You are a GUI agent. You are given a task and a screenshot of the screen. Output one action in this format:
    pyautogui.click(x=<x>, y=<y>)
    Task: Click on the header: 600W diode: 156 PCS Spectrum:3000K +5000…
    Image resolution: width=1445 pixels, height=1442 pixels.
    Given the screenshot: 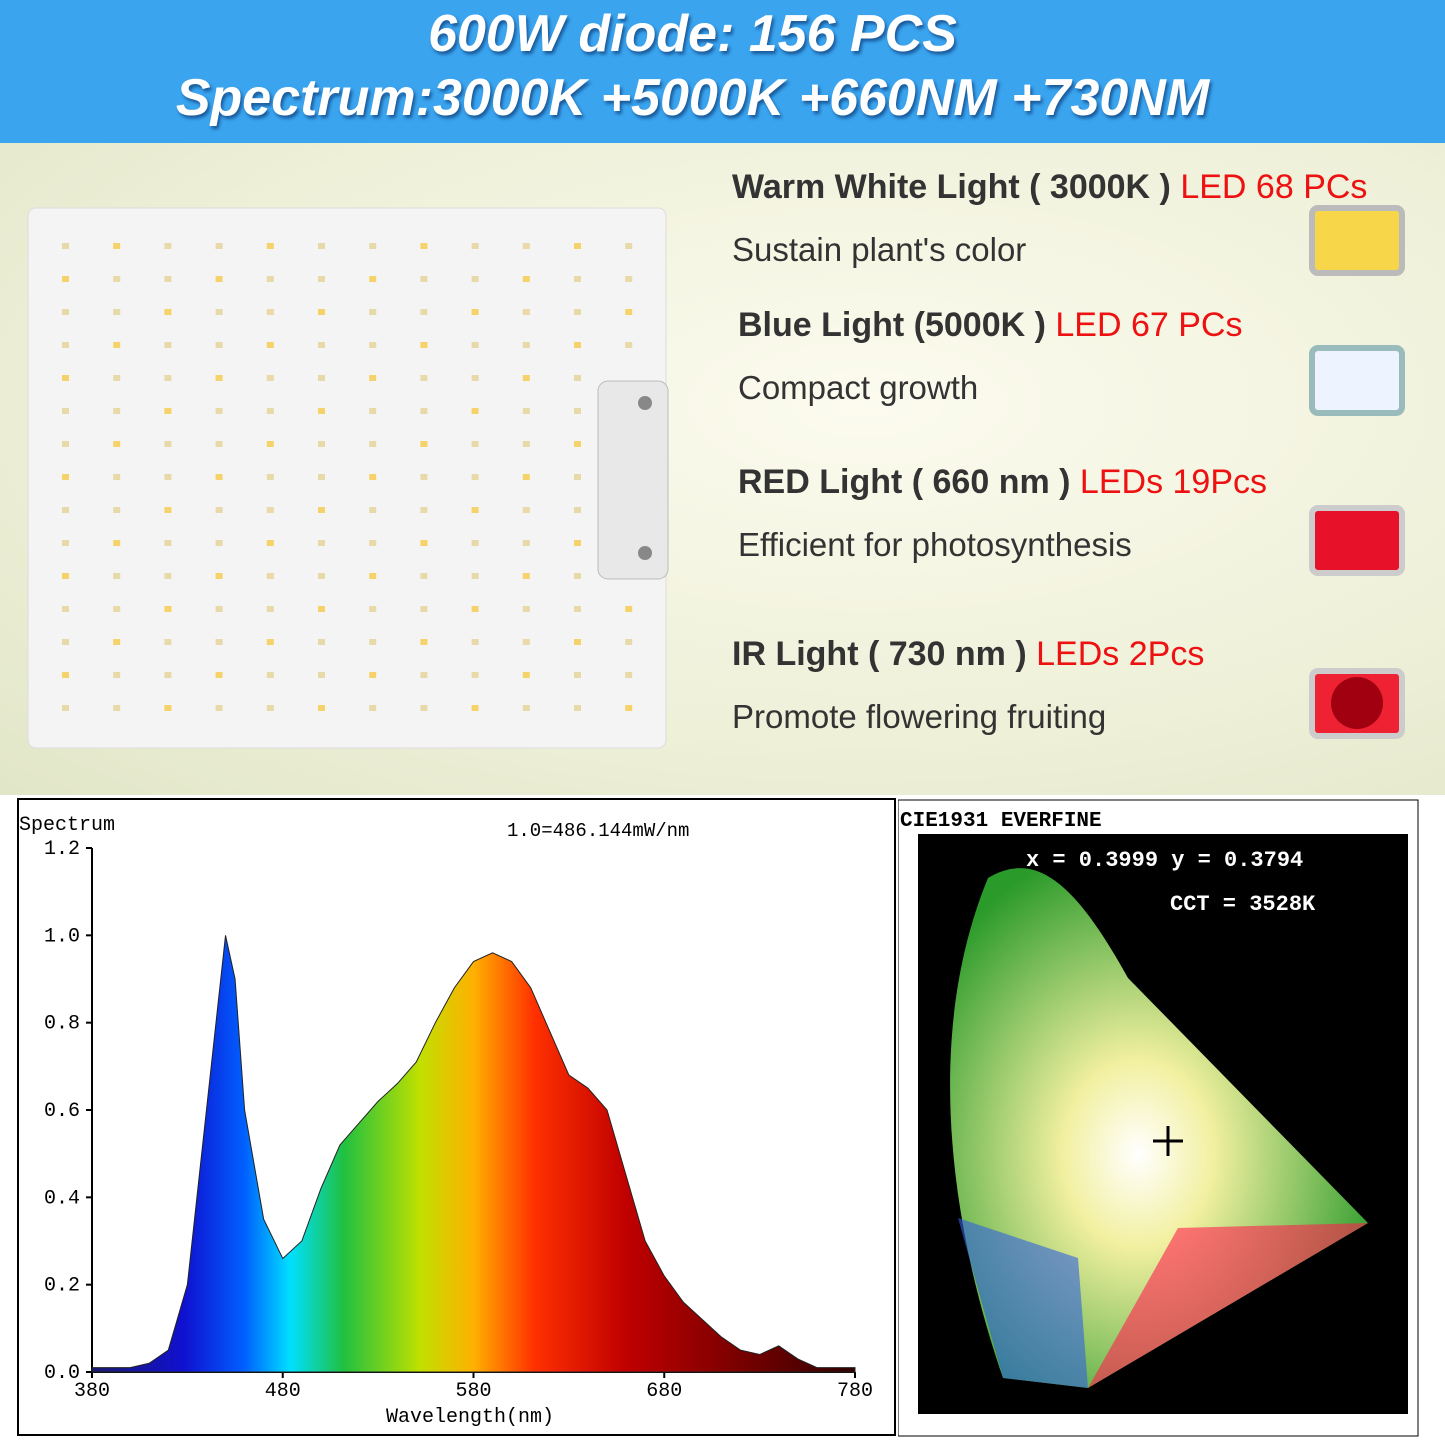 What is the action you would take?
    pyautogui.click(x=722, y=71)
    